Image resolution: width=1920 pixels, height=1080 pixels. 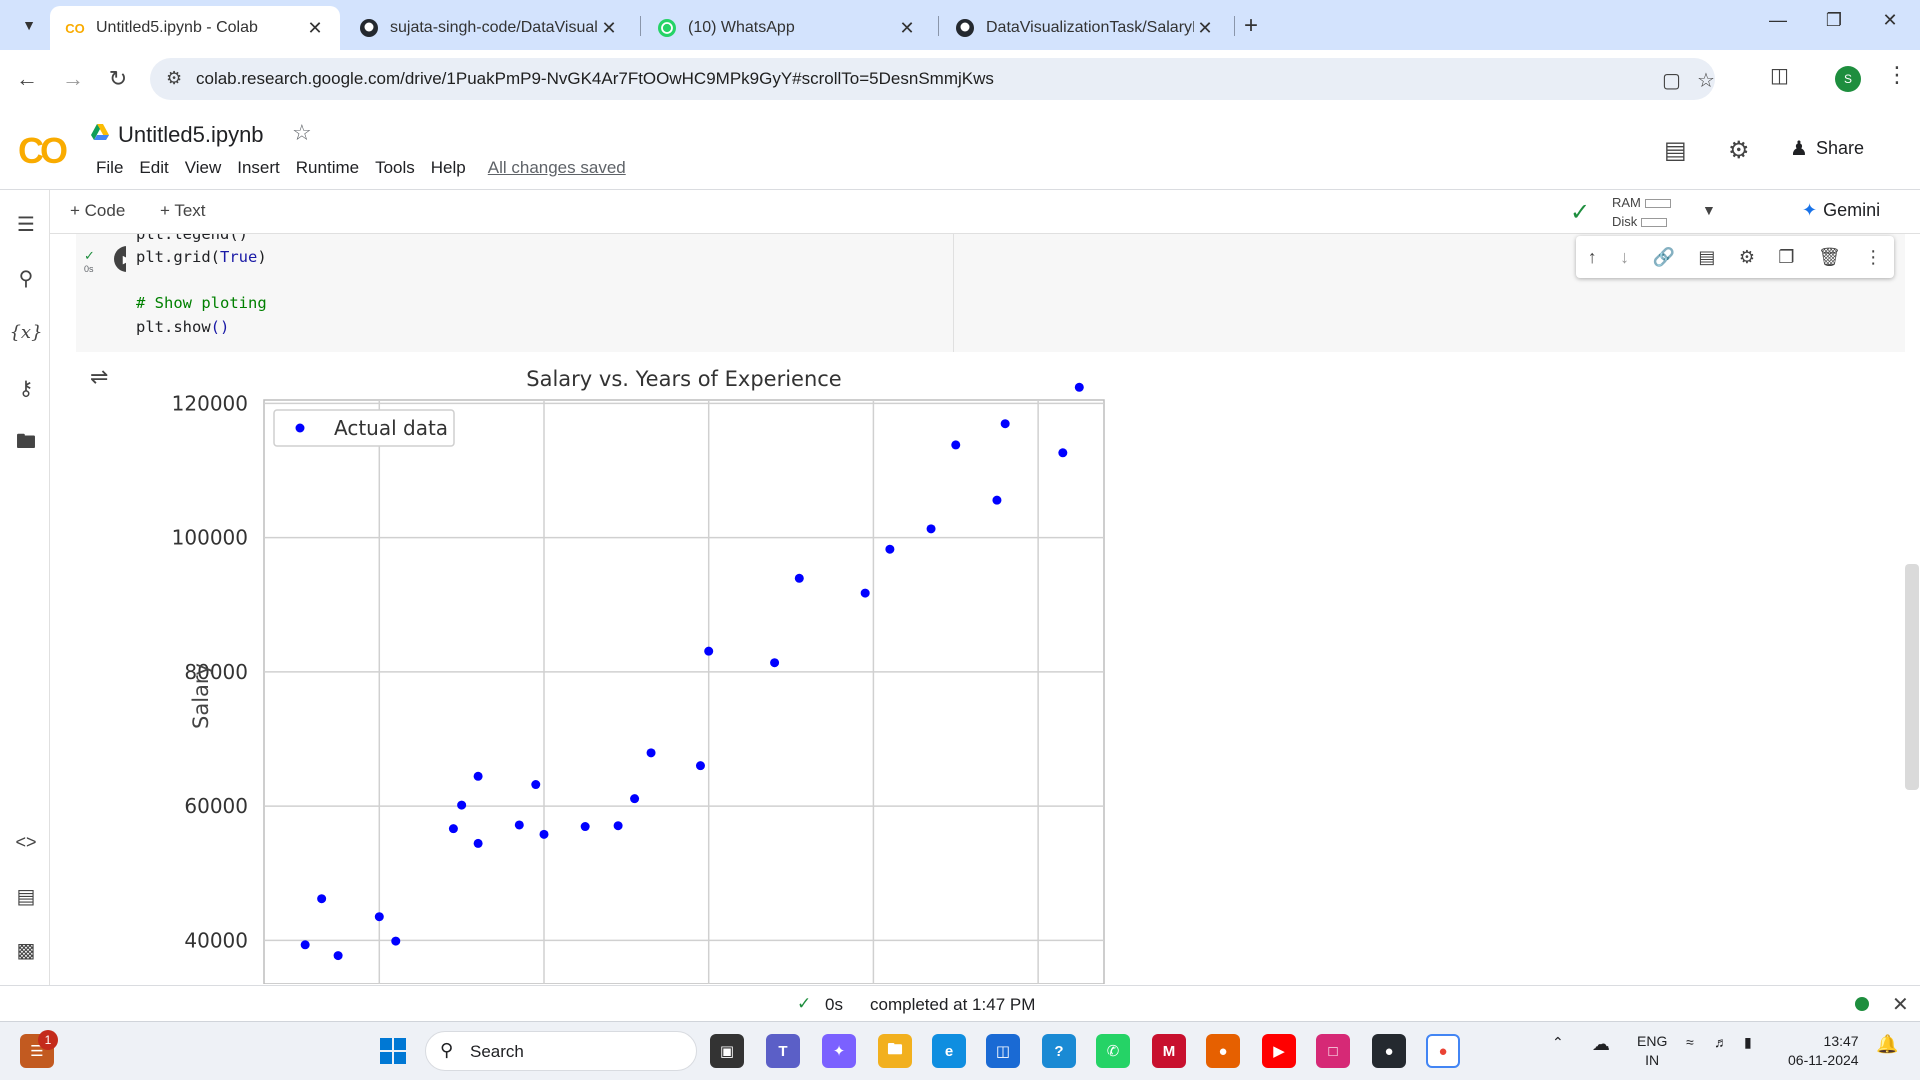 I want to click on file-explorer-icon: 🖿, so click(x=895, y=1051).